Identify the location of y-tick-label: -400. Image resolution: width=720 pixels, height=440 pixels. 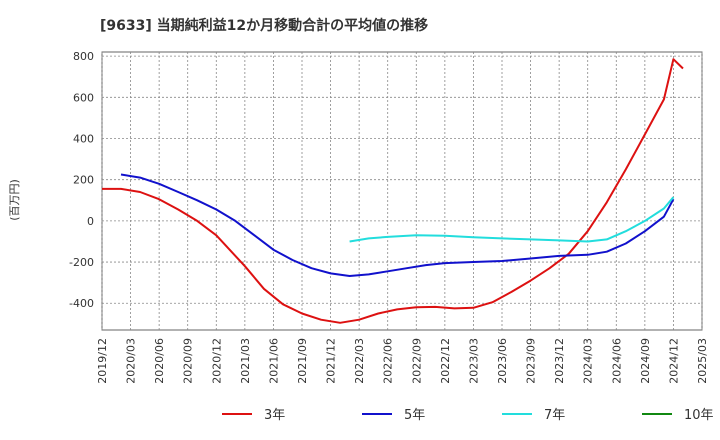
(81, 303).